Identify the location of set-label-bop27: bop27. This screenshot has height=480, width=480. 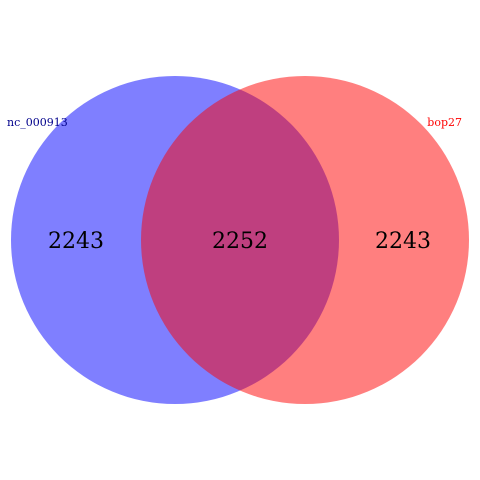
(444, 122).